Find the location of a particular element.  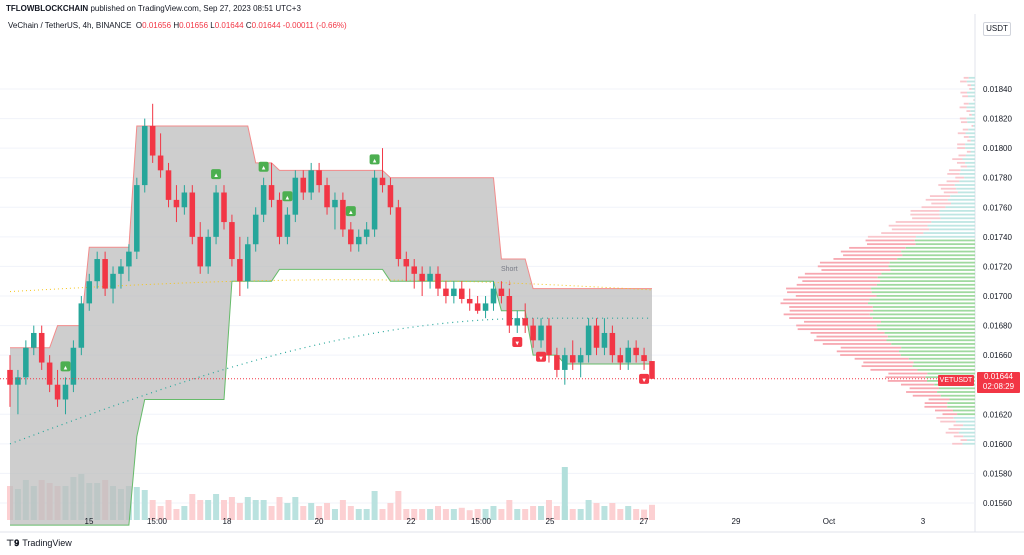

symbol-title: VeChain / TetherUS, 4h, BINANCE is located at coordinates (70, 25).